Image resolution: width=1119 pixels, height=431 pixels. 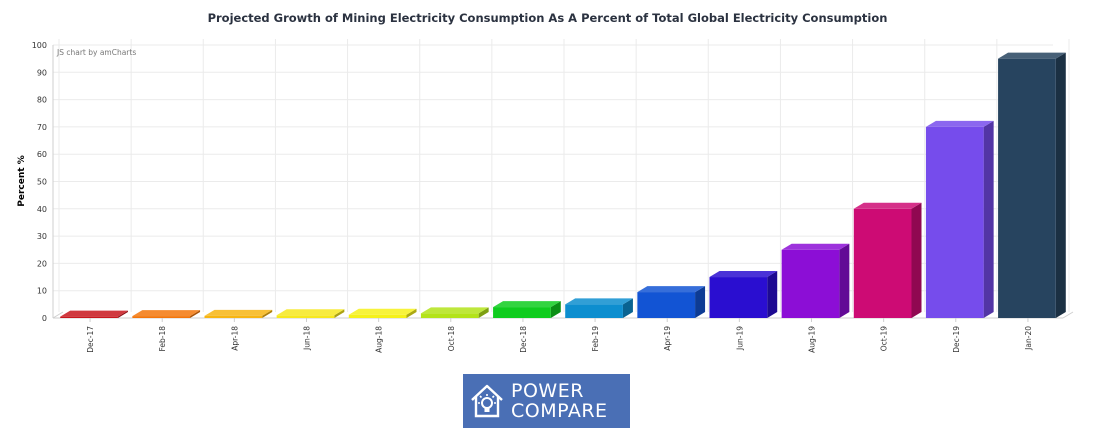 I want to click on amcharts-credit-link: JS chart by amCharts, so click(x=97, y=52).